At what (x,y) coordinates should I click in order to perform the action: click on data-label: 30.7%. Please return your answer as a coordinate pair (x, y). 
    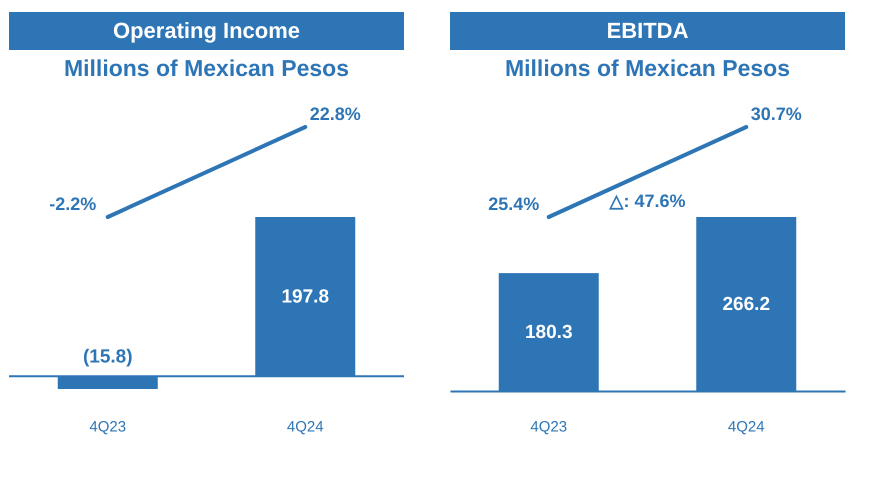
    Looking at the image, I should click on (776, 114).